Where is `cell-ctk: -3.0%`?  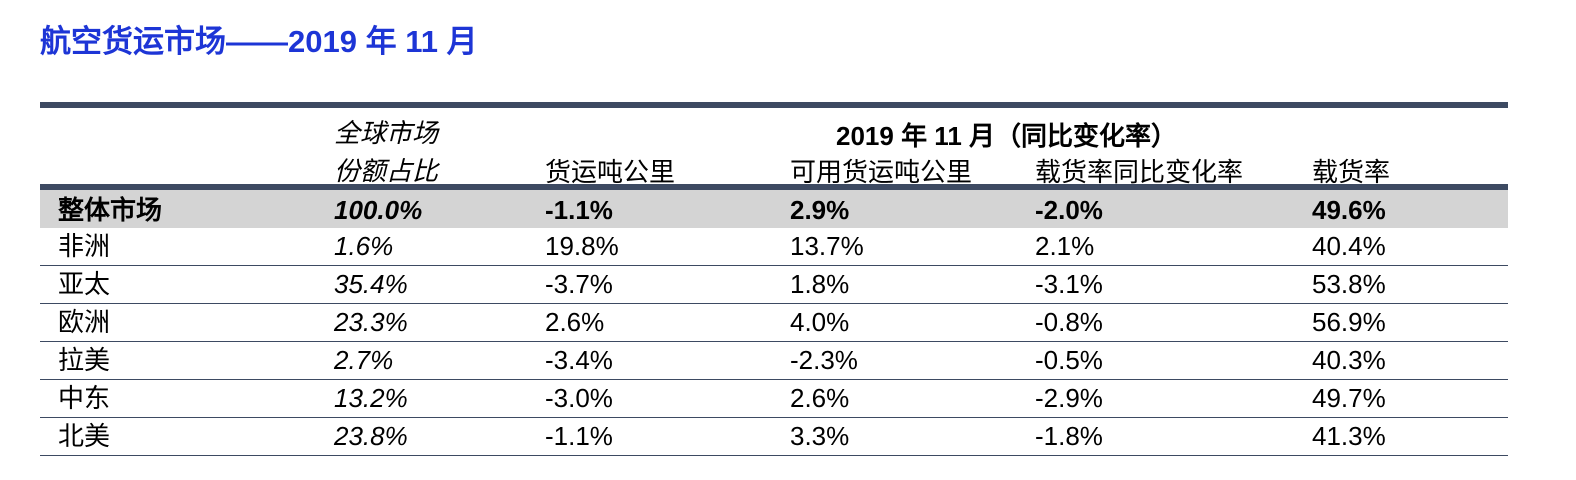 cell-ctk: -3.0% is located at coordinates (579, 398).